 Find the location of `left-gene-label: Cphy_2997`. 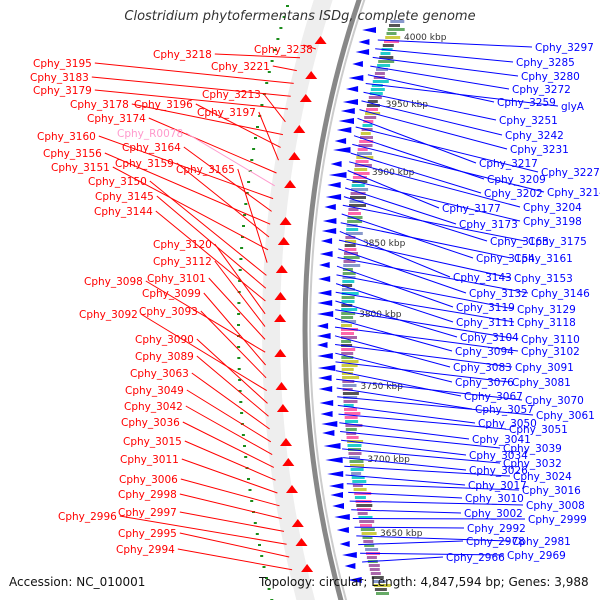

left-gene-label: Cphy_2997 is located at coordinates (147, 513).